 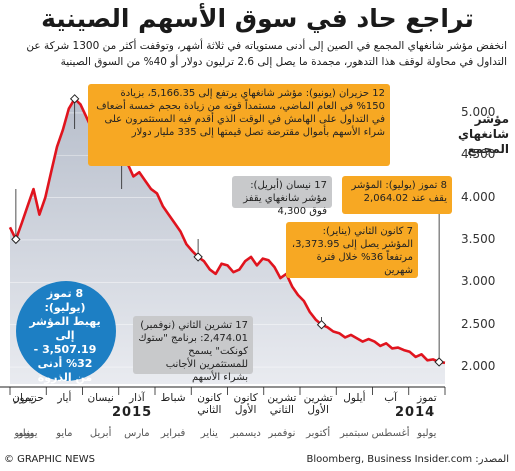 What do you see at coordinates (354, 398) in the screenshot?
I see `x-month-label: أيلول` at bounding box center [354, 398].